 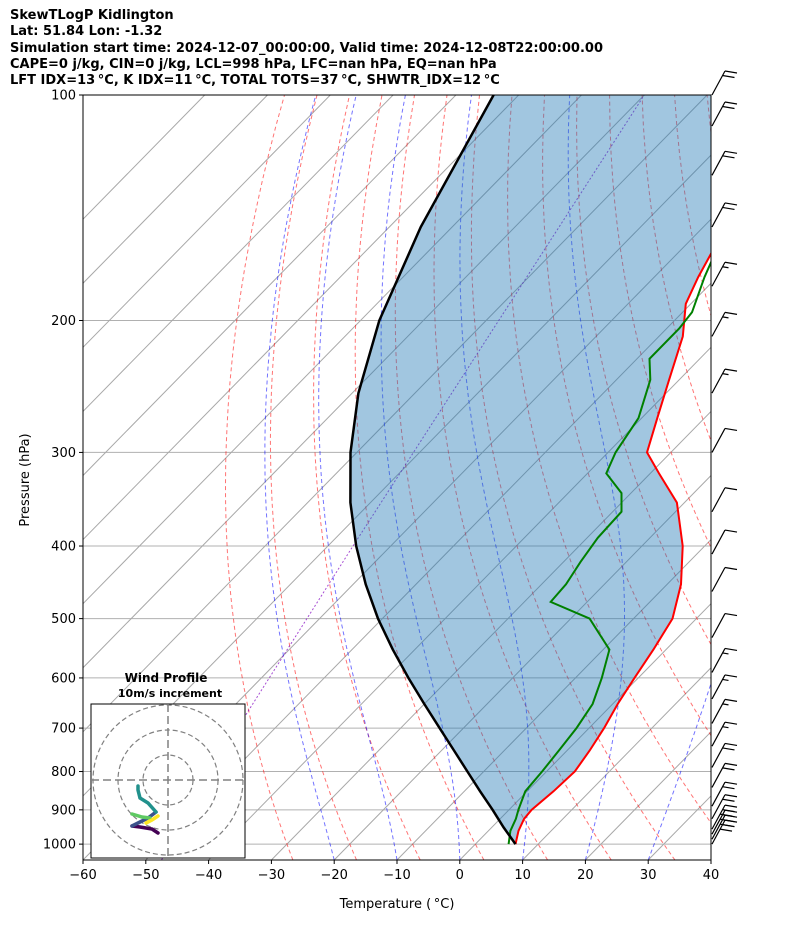 I want to click on x-tick-label: −10, so click(x=396, y=875).